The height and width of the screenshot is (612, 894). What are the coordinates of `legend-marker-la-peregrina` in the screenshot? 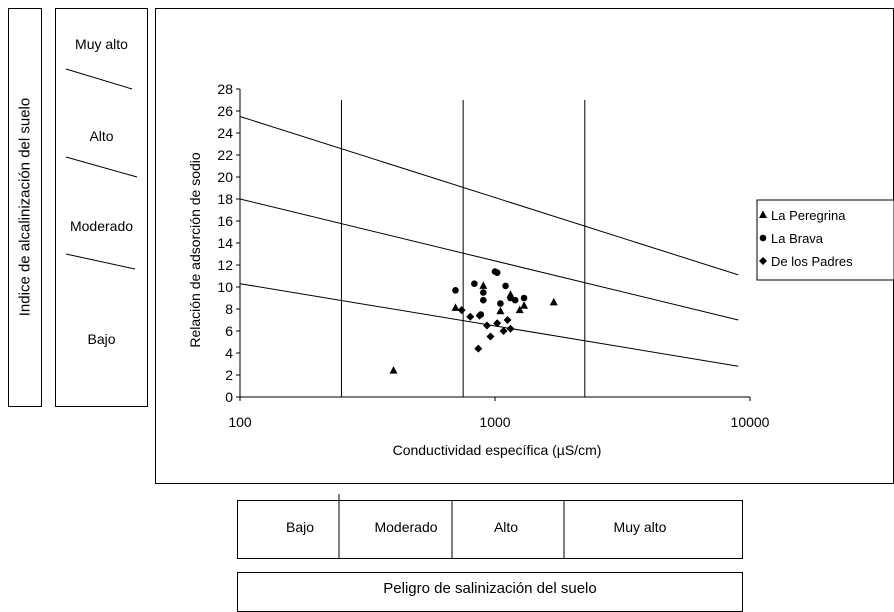 It's located at (763, 214).